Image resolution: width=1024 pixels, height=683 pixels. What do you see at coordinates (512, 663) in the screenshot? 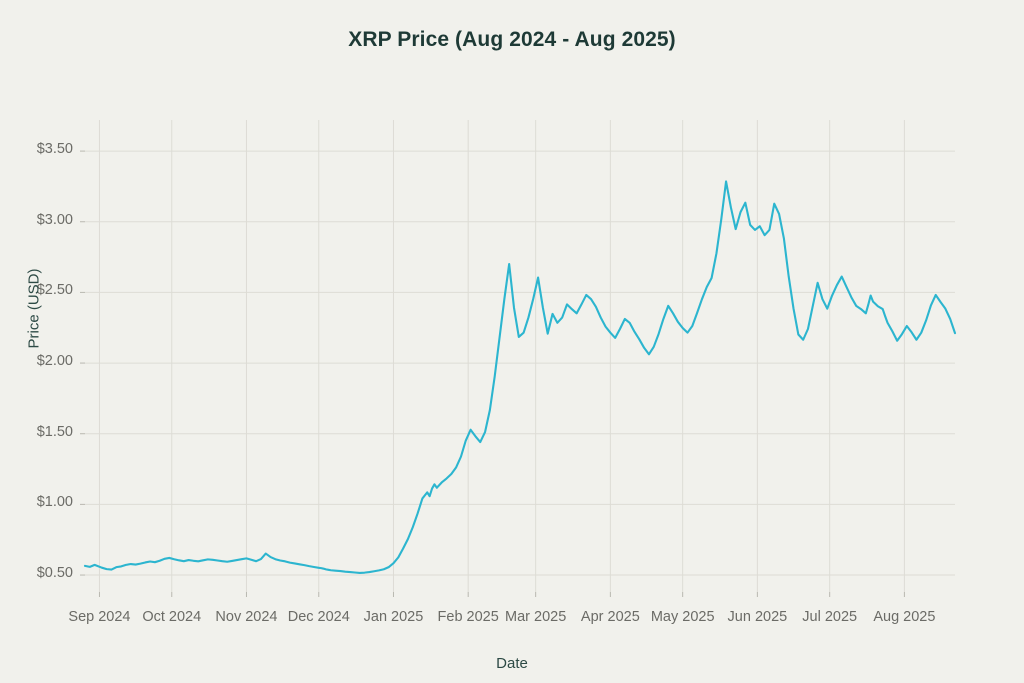
I see `x-axis-title: Date` at bounding box center [512, 663].